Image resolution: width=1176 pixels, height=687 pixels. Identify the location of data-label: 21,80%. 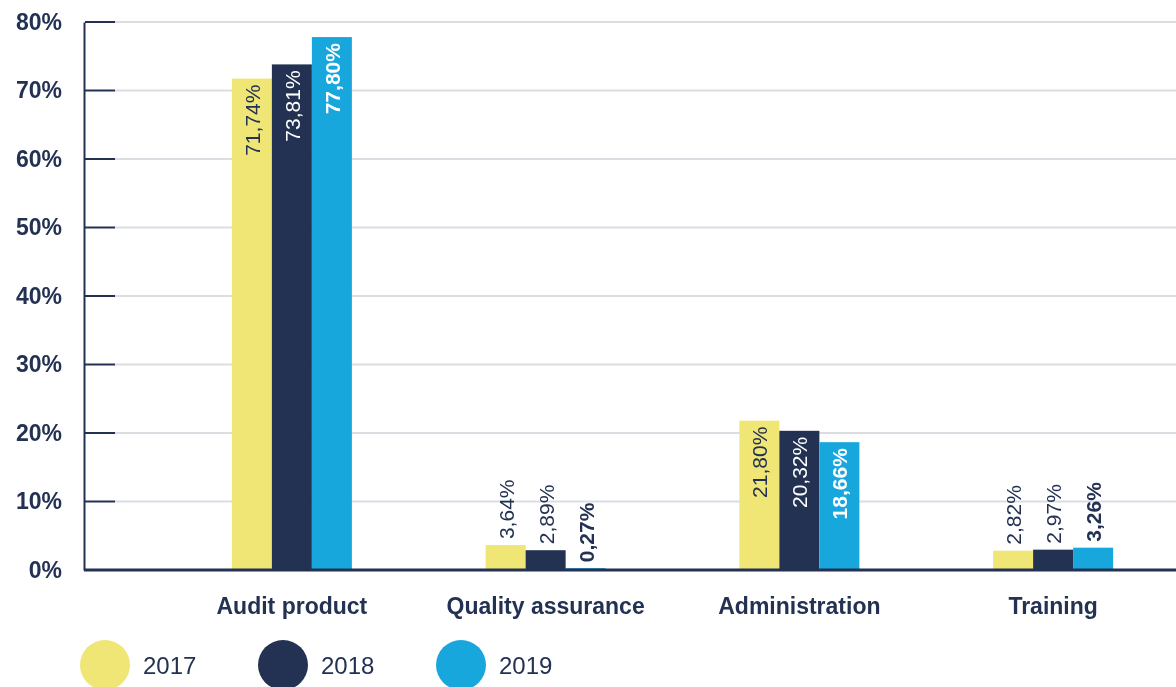
(760, 462).